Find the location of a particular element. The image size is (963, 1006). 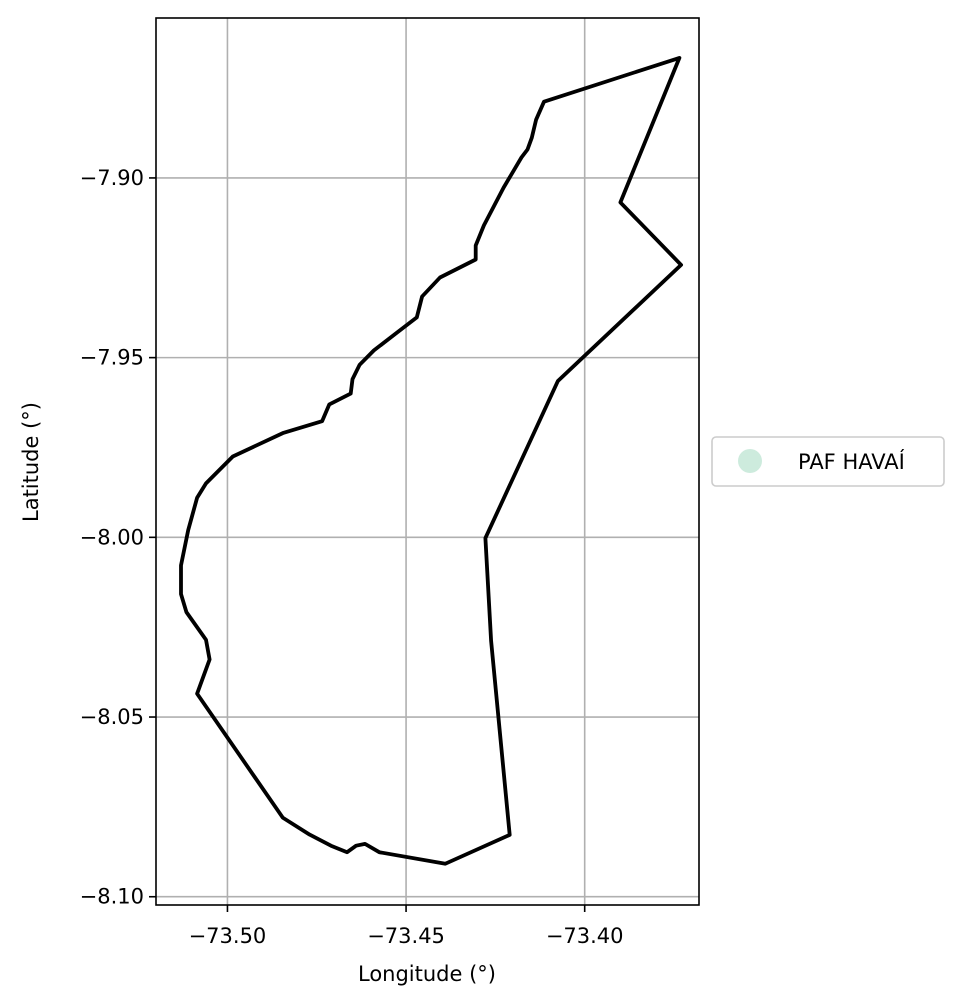

x-tick-label: −73.45 is located at coordinates (406, 936).